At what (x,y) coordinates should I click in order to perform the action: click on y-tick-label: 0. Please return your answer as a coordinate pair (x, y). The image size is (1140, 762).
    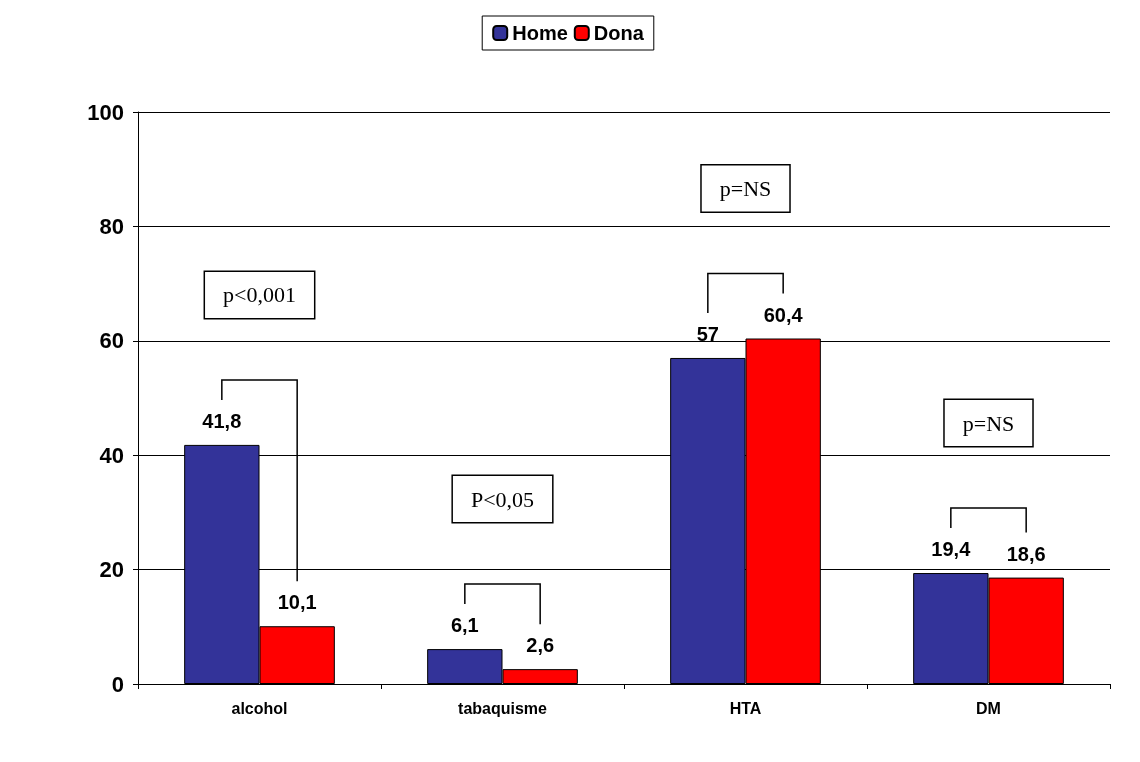
    Looking at the image, I should click on (117, 684).